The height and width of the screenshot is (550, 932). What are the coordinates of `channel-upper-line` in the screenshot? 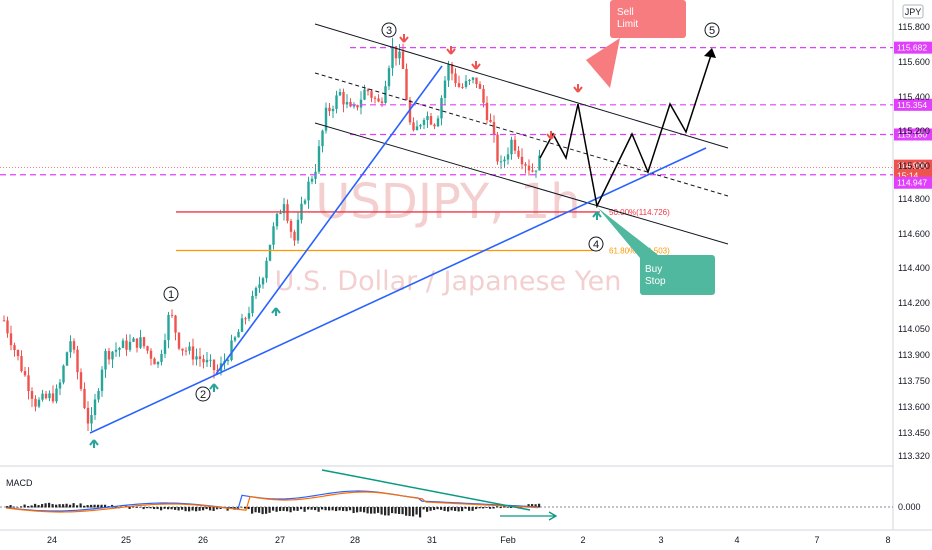 It's located at (521, 86).